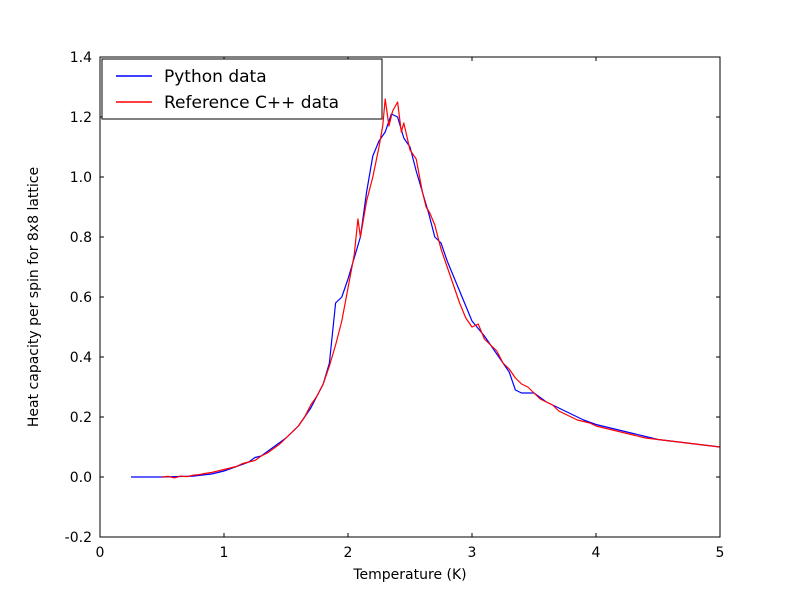 The height and width of the screenshot is (597, 800). I want to click on x-tick-label: 5, so click(720, 553).